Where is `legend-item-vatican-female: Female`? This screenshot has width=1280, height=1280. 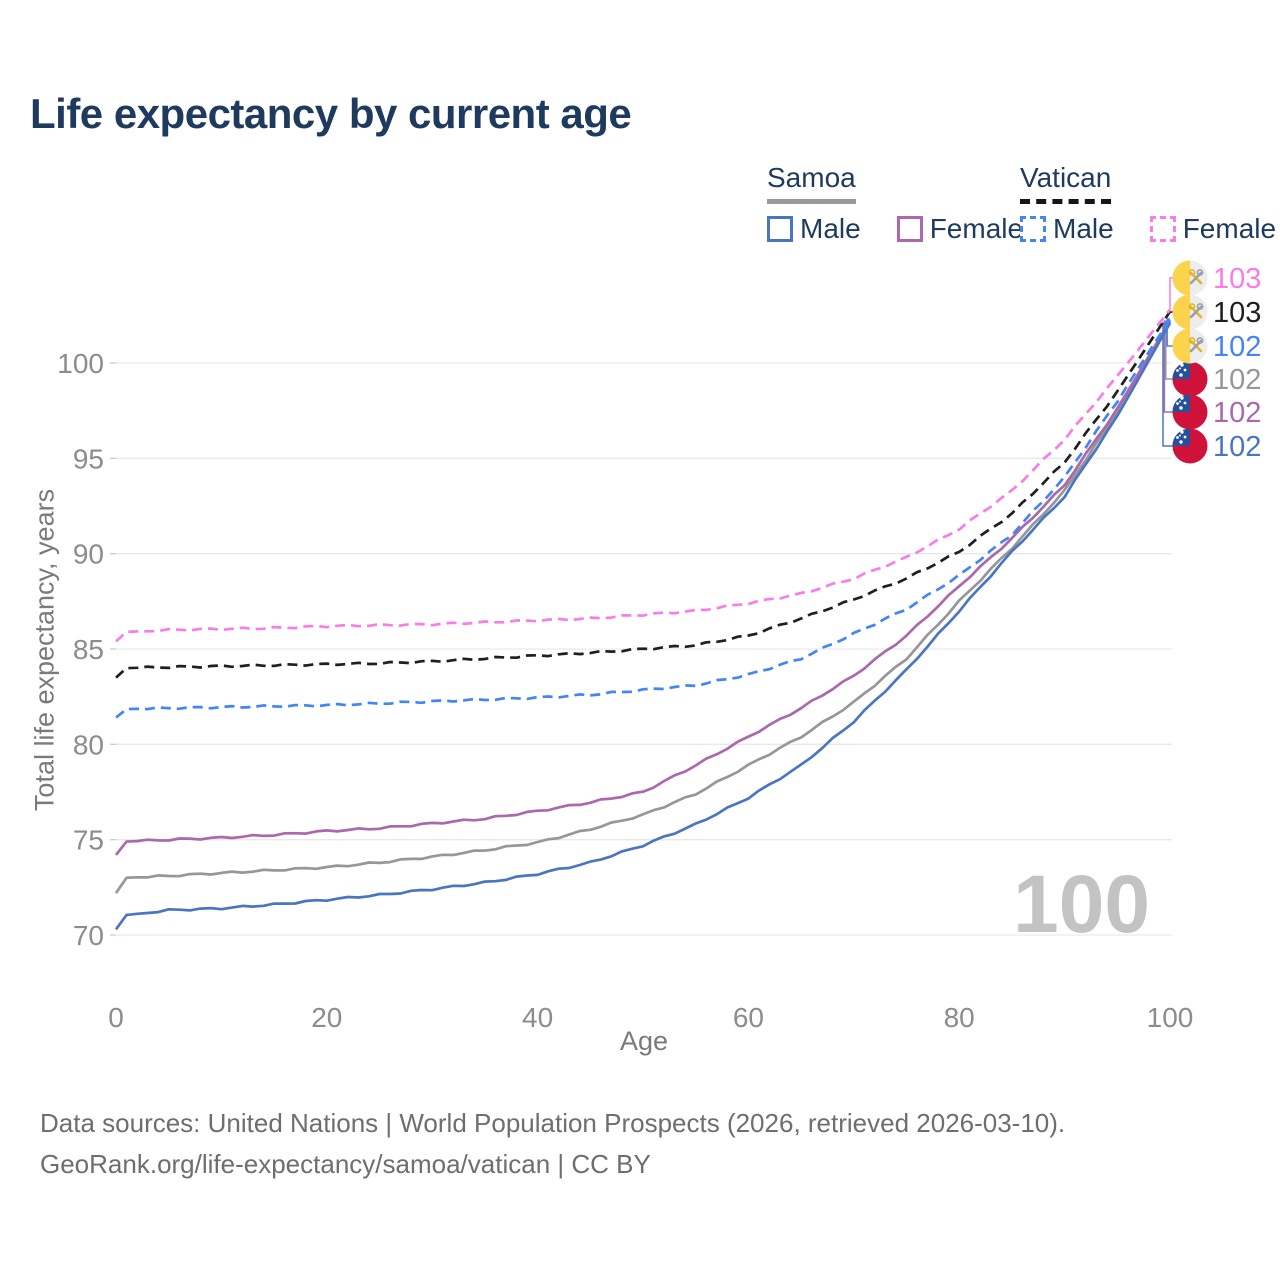
legend-item-vatican-female: Female is located at coordinates (1213, 229).